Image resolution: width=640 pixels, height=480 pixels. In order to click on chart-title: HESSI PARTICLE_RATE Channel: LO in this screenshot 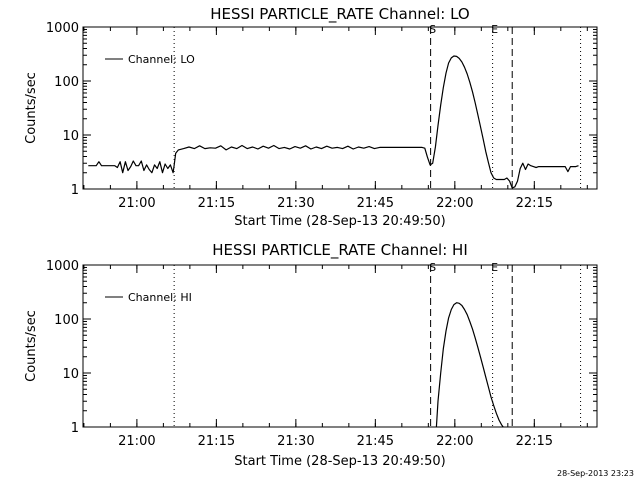, I will do `click(339, 14)`.